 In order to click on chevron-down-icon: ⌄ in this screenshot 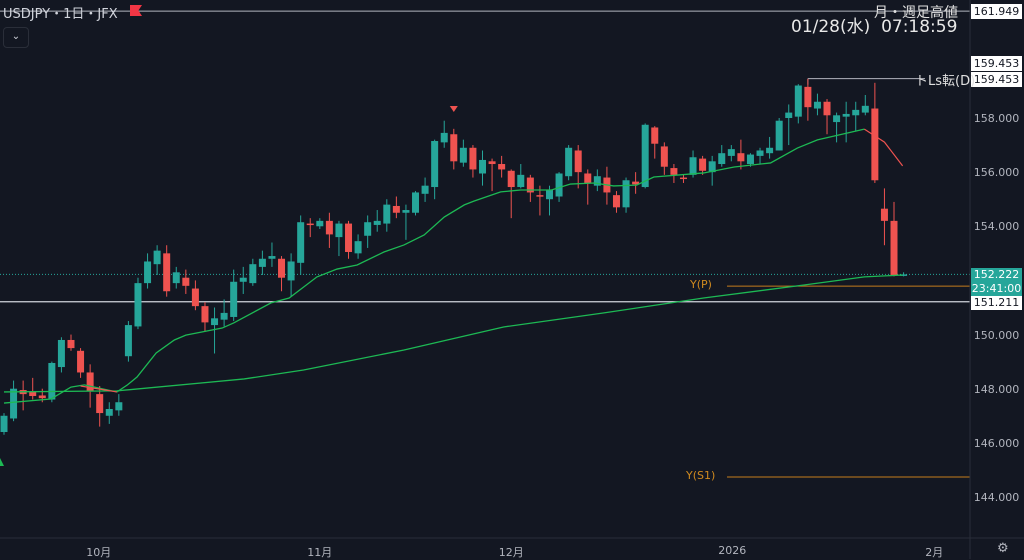, I will do `click(16, 37)`.